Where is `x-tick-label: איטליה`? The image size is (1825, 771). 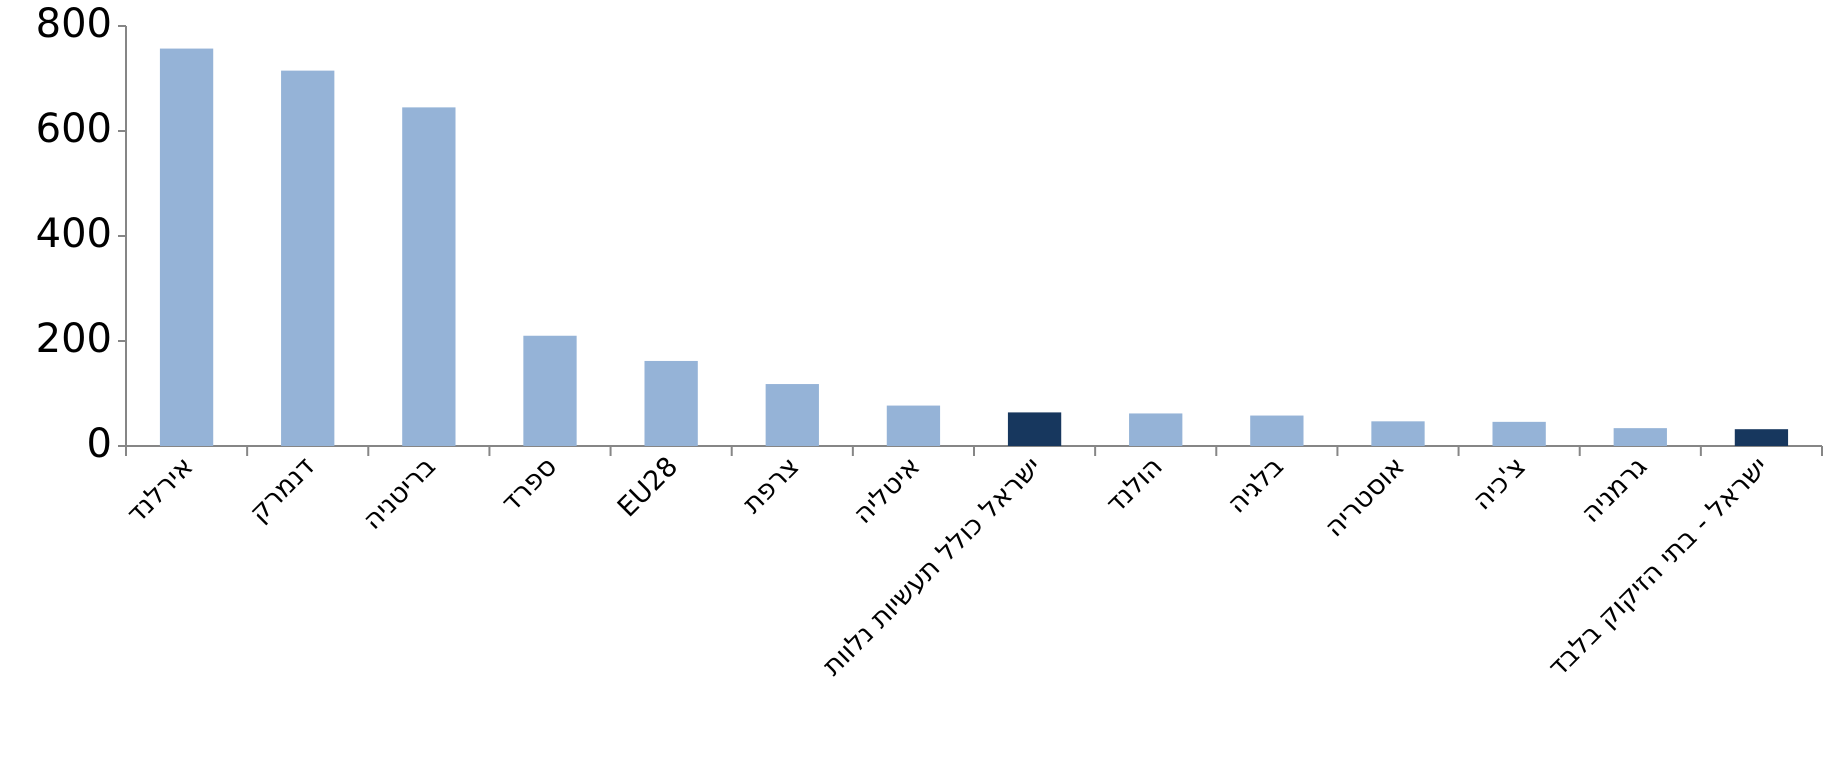 x-tick-label: איטליה is located at coordinates (886, 490).